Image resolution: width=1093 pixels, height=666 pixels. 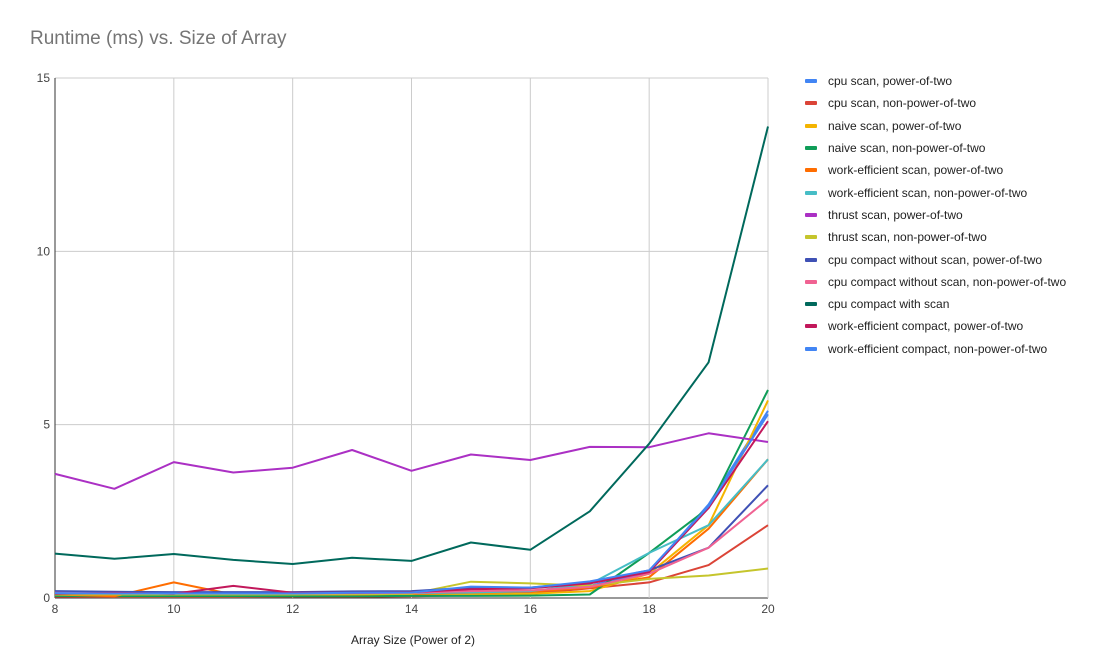 I want to click on legend-label: work-efficient compact, non-power-of-two, so click(x=938, y=348).